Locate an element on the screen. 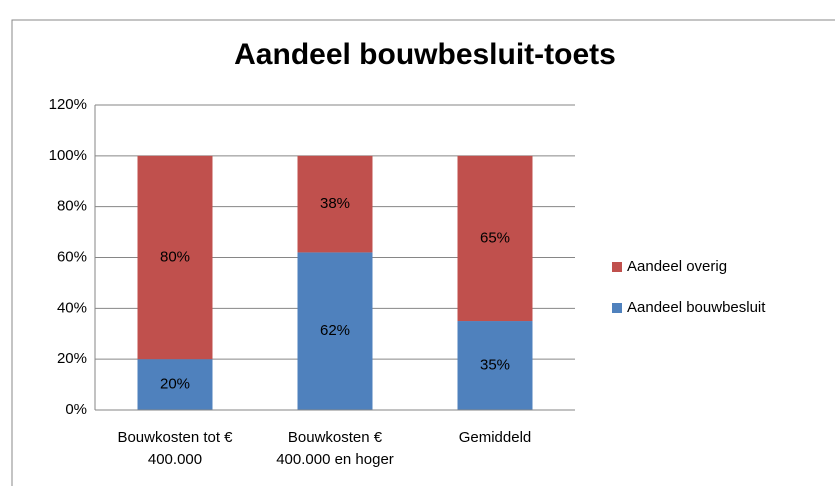 This screenshot has width=835, height=486. data-label: 62% is located at coordinates (335, 330).